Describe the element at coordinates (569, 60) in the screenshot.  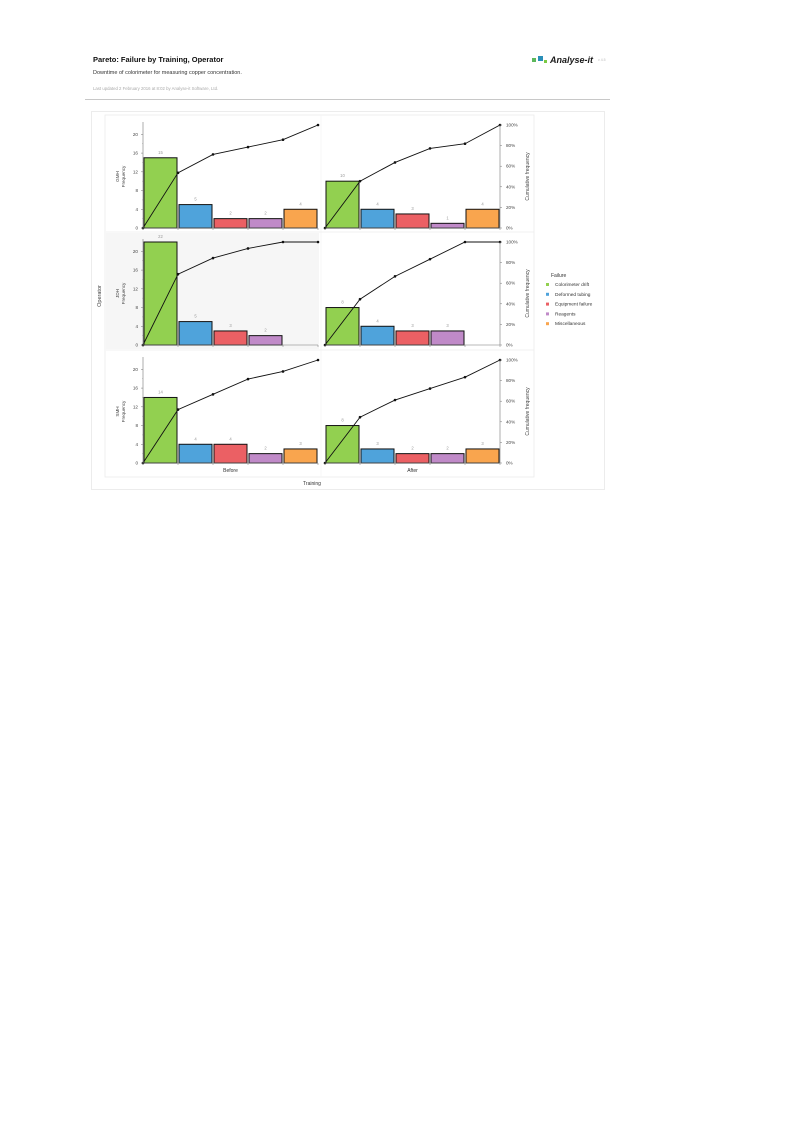
I see `analyse-it-logo: Analyse-it v 4.5` at that location.